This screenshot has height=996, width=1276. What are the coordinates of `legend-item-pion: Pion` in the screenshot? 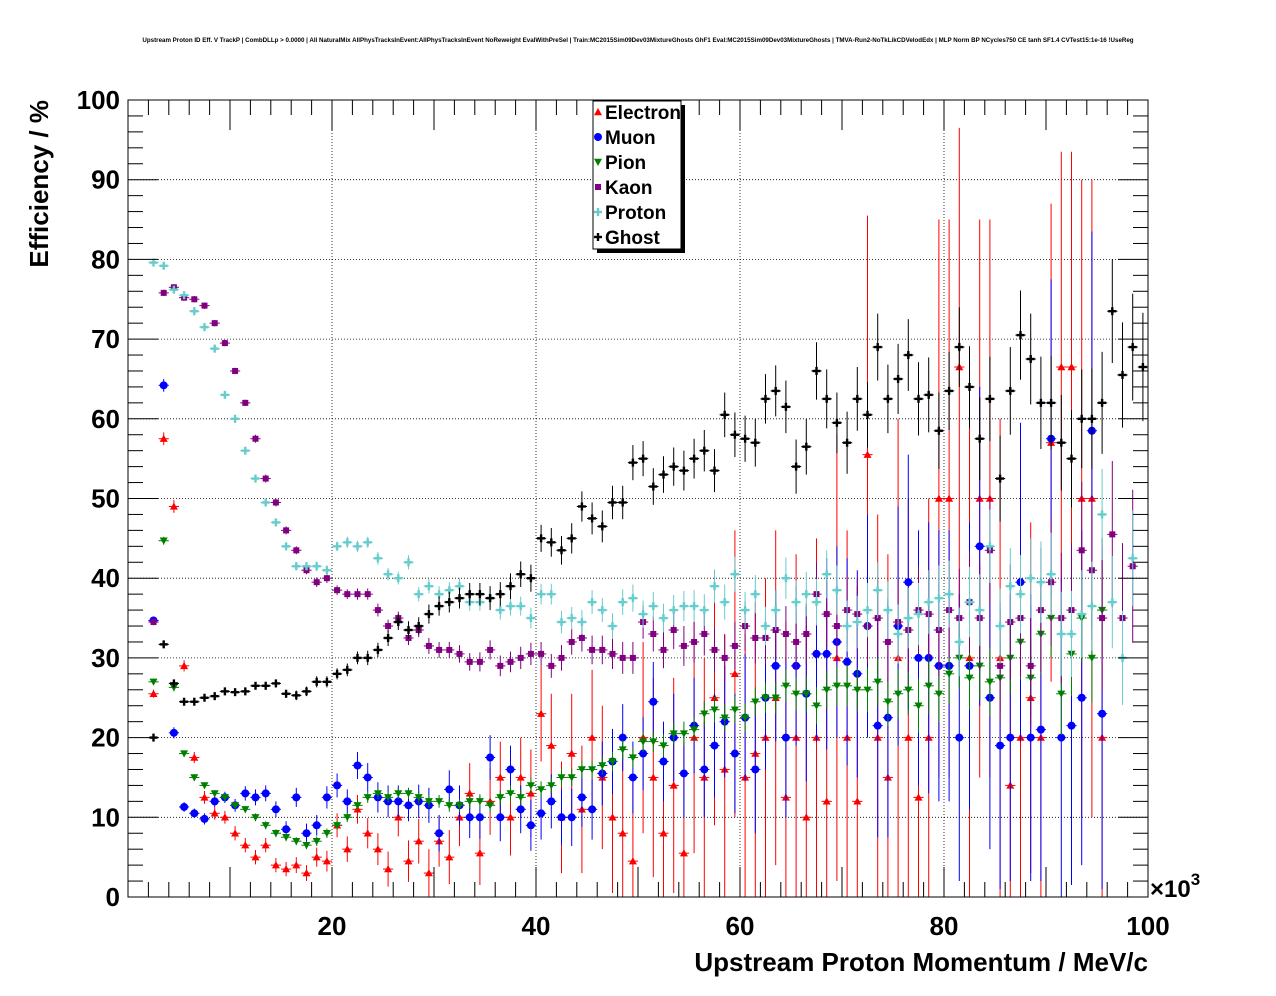 It's located at (620, 163).